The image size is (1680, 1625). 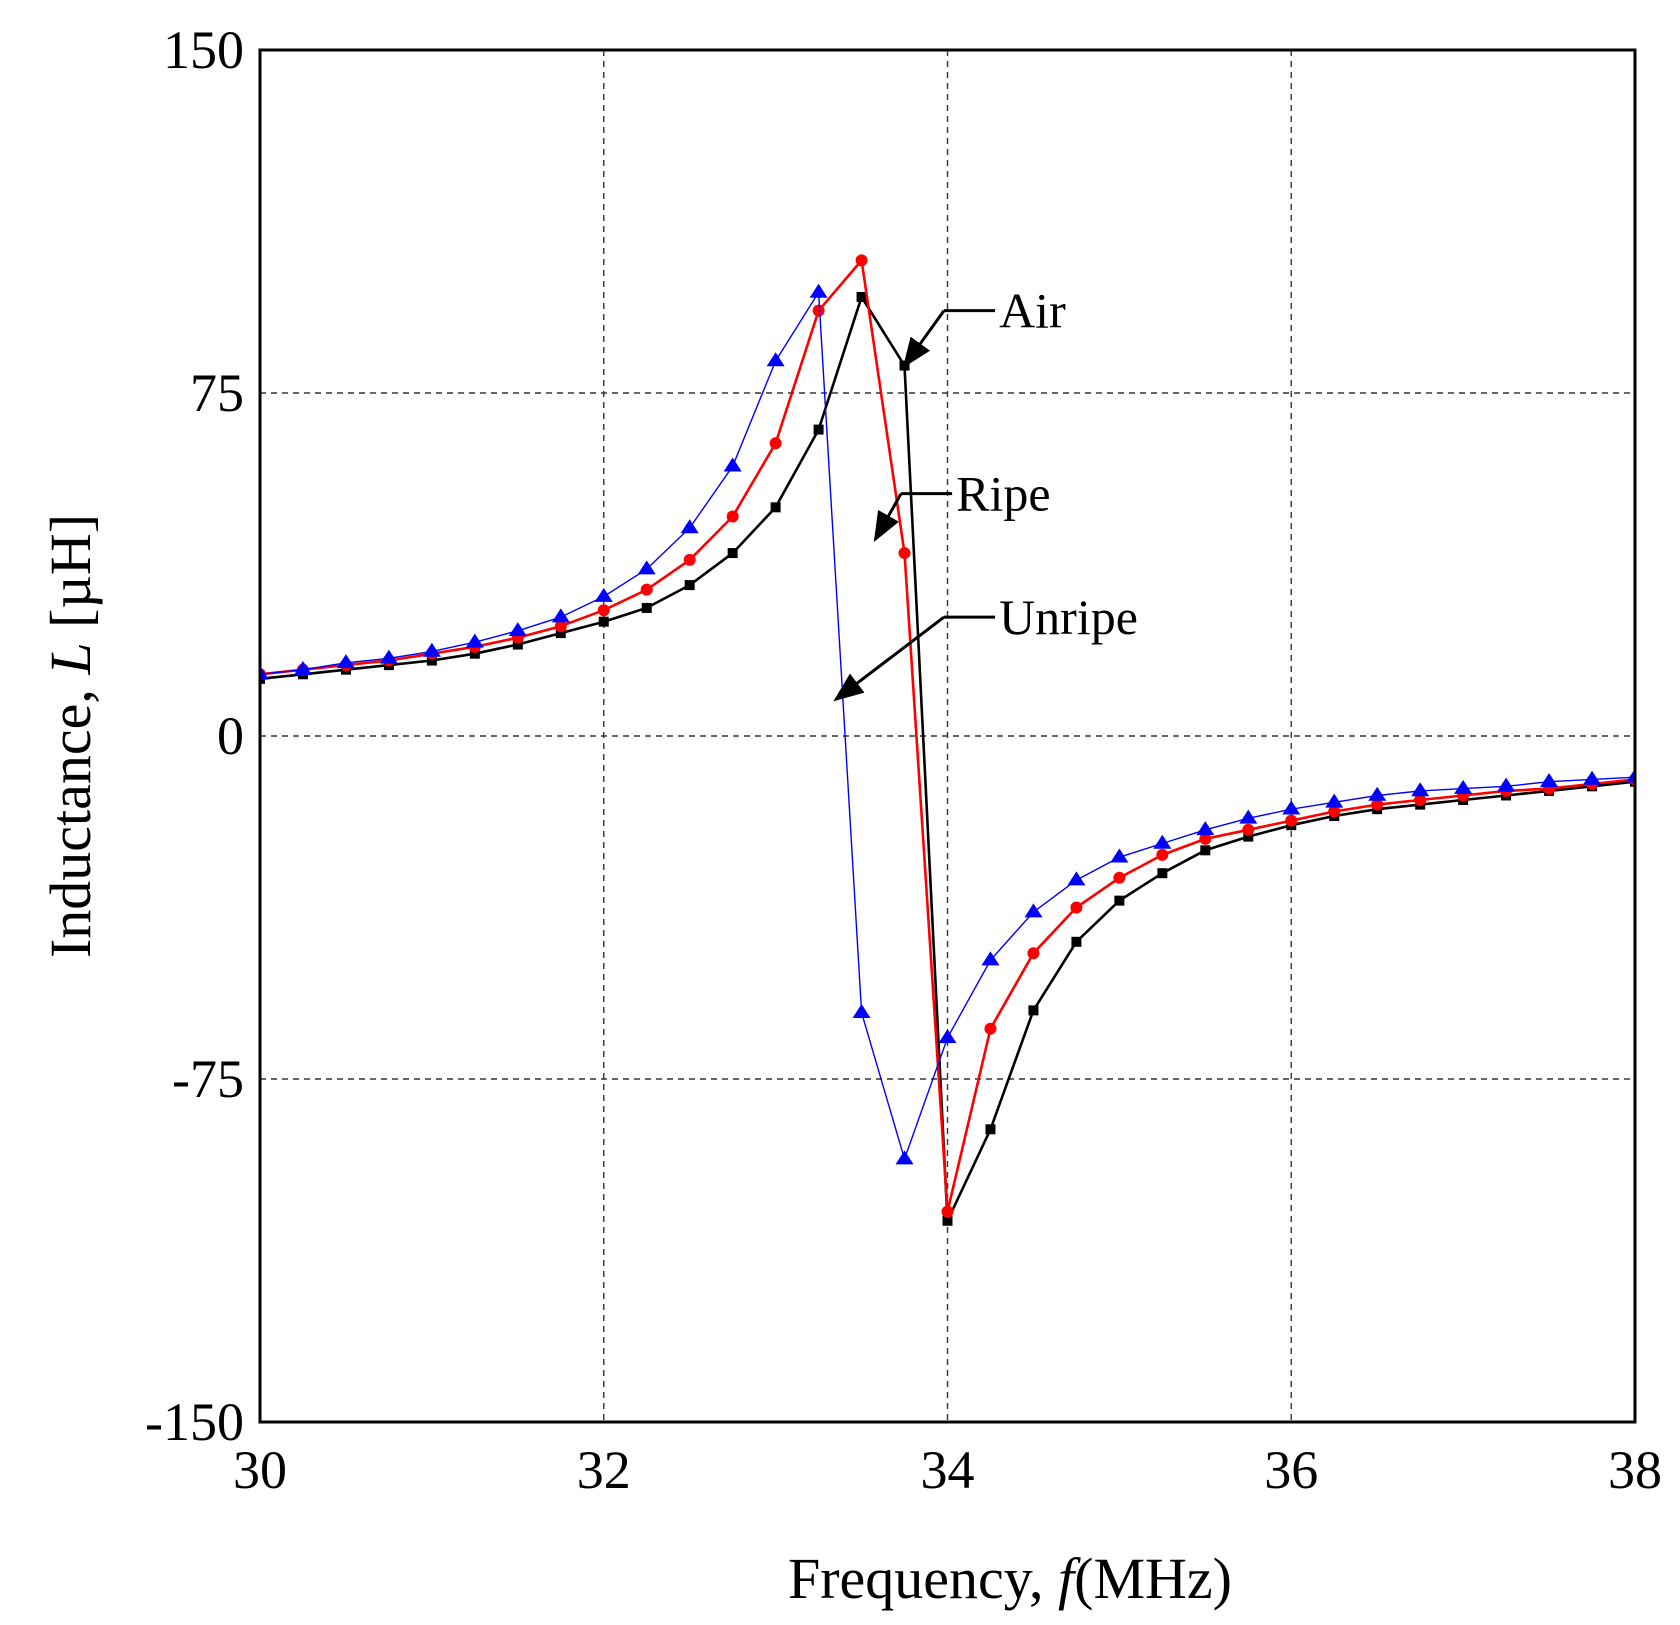 I want to click on x-axis-title: Frequency, f(MHz), so click(x=1010, y=1578).